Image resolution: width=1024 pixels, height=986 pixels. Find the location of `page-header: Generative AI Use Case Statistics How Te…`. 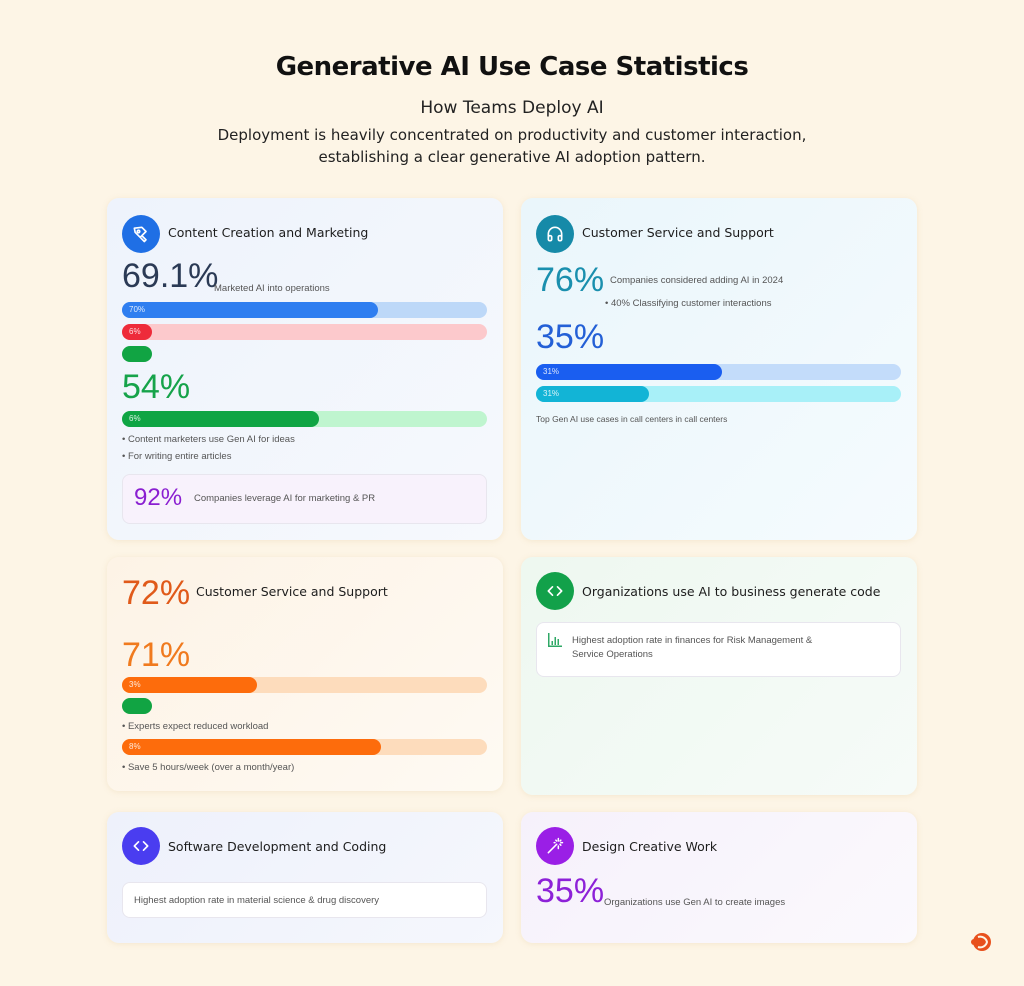

page-header: Generative AI Use Case Statistics How Te… is located at coordinates (512, 110).